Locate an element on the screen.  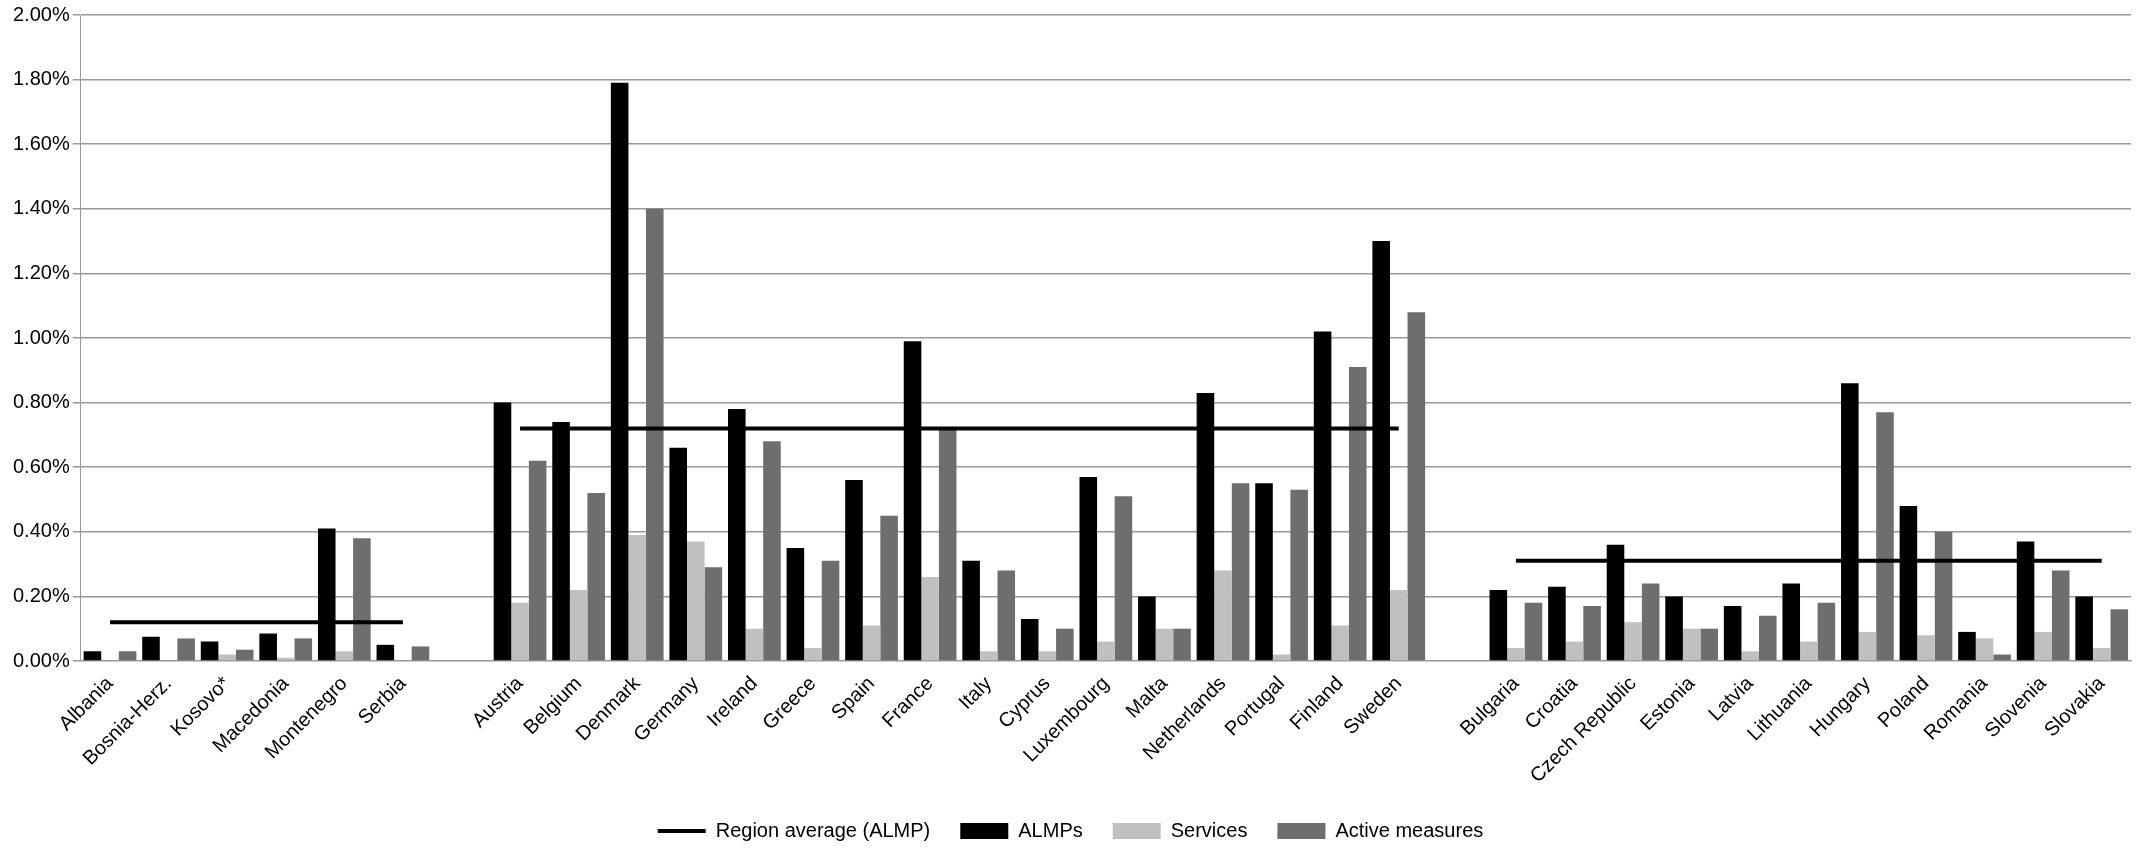
y-tick-label: 0.00% is located at coordinates (41, 659).